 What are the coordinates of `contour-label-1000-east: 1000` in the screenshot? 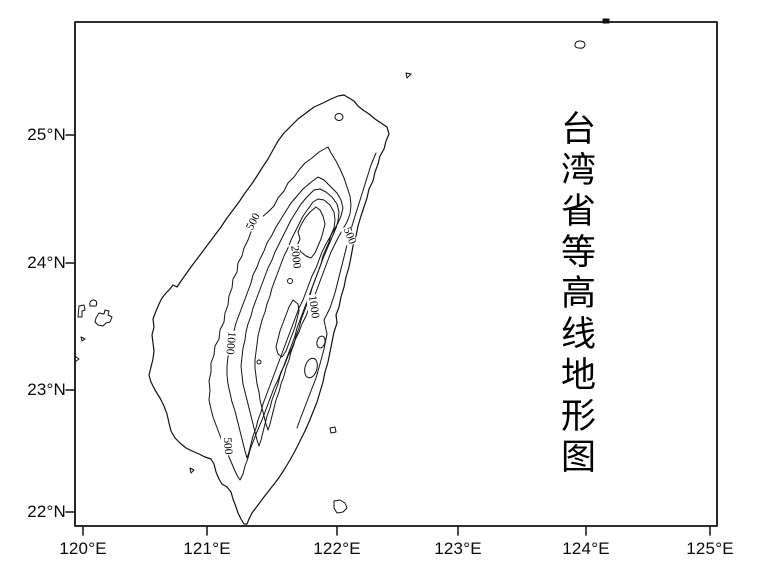 It's located at (313, 307).